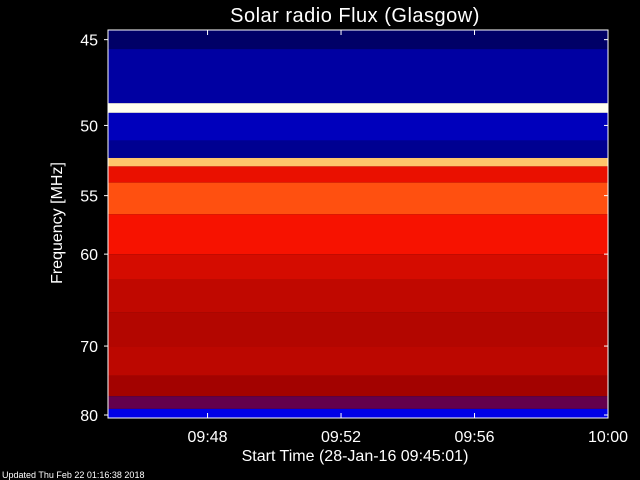  What do you see at coordinates (208, 437) in the screenshot?
I see `x-tick-label-0948: 09:48` at bounding box center [208, 437].